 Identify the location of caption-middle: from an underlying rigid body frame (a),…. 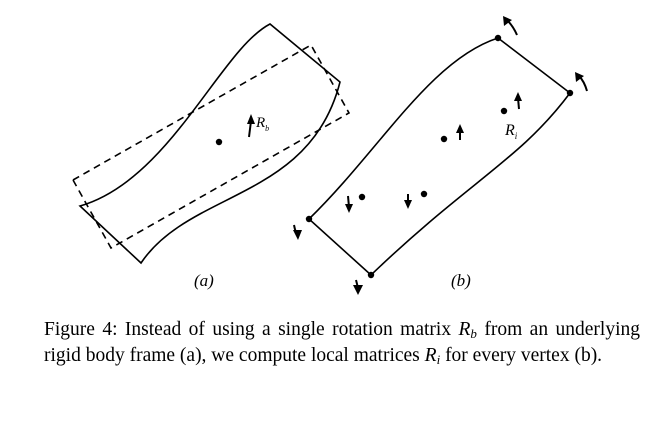
(342, 342).